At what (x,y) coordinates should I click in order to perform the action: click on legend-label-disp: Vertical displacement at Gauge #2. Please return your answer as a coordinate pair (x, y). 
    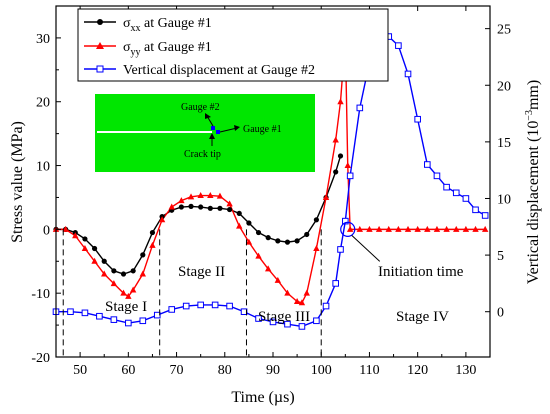
    Looking at the image, I should click on (219, 70).